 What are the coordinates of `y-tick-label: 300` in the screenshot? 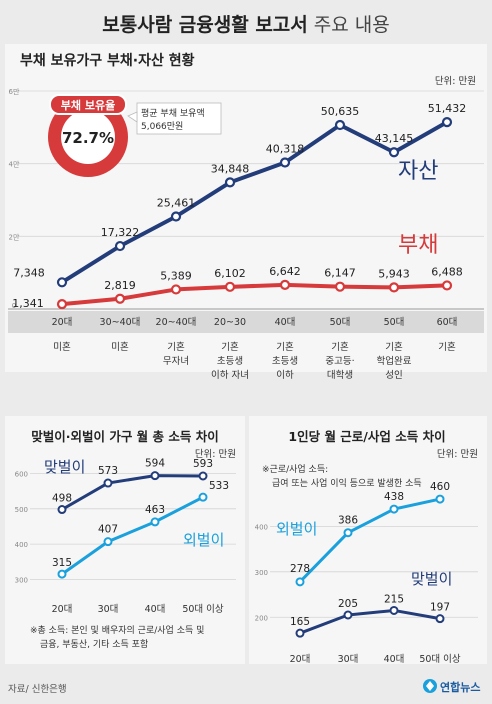 It's located at (261, 573).